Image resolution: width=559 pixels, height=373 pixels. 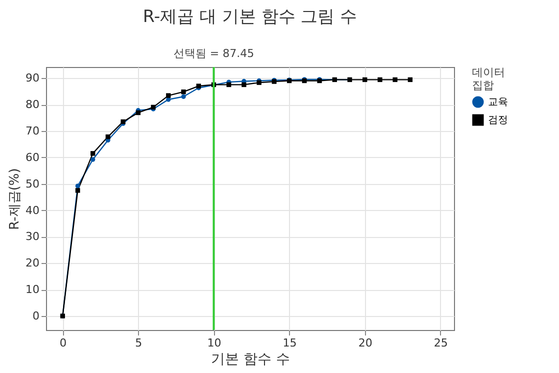 I want to click on y-tick-label: 40, so click(x=33, y=210).